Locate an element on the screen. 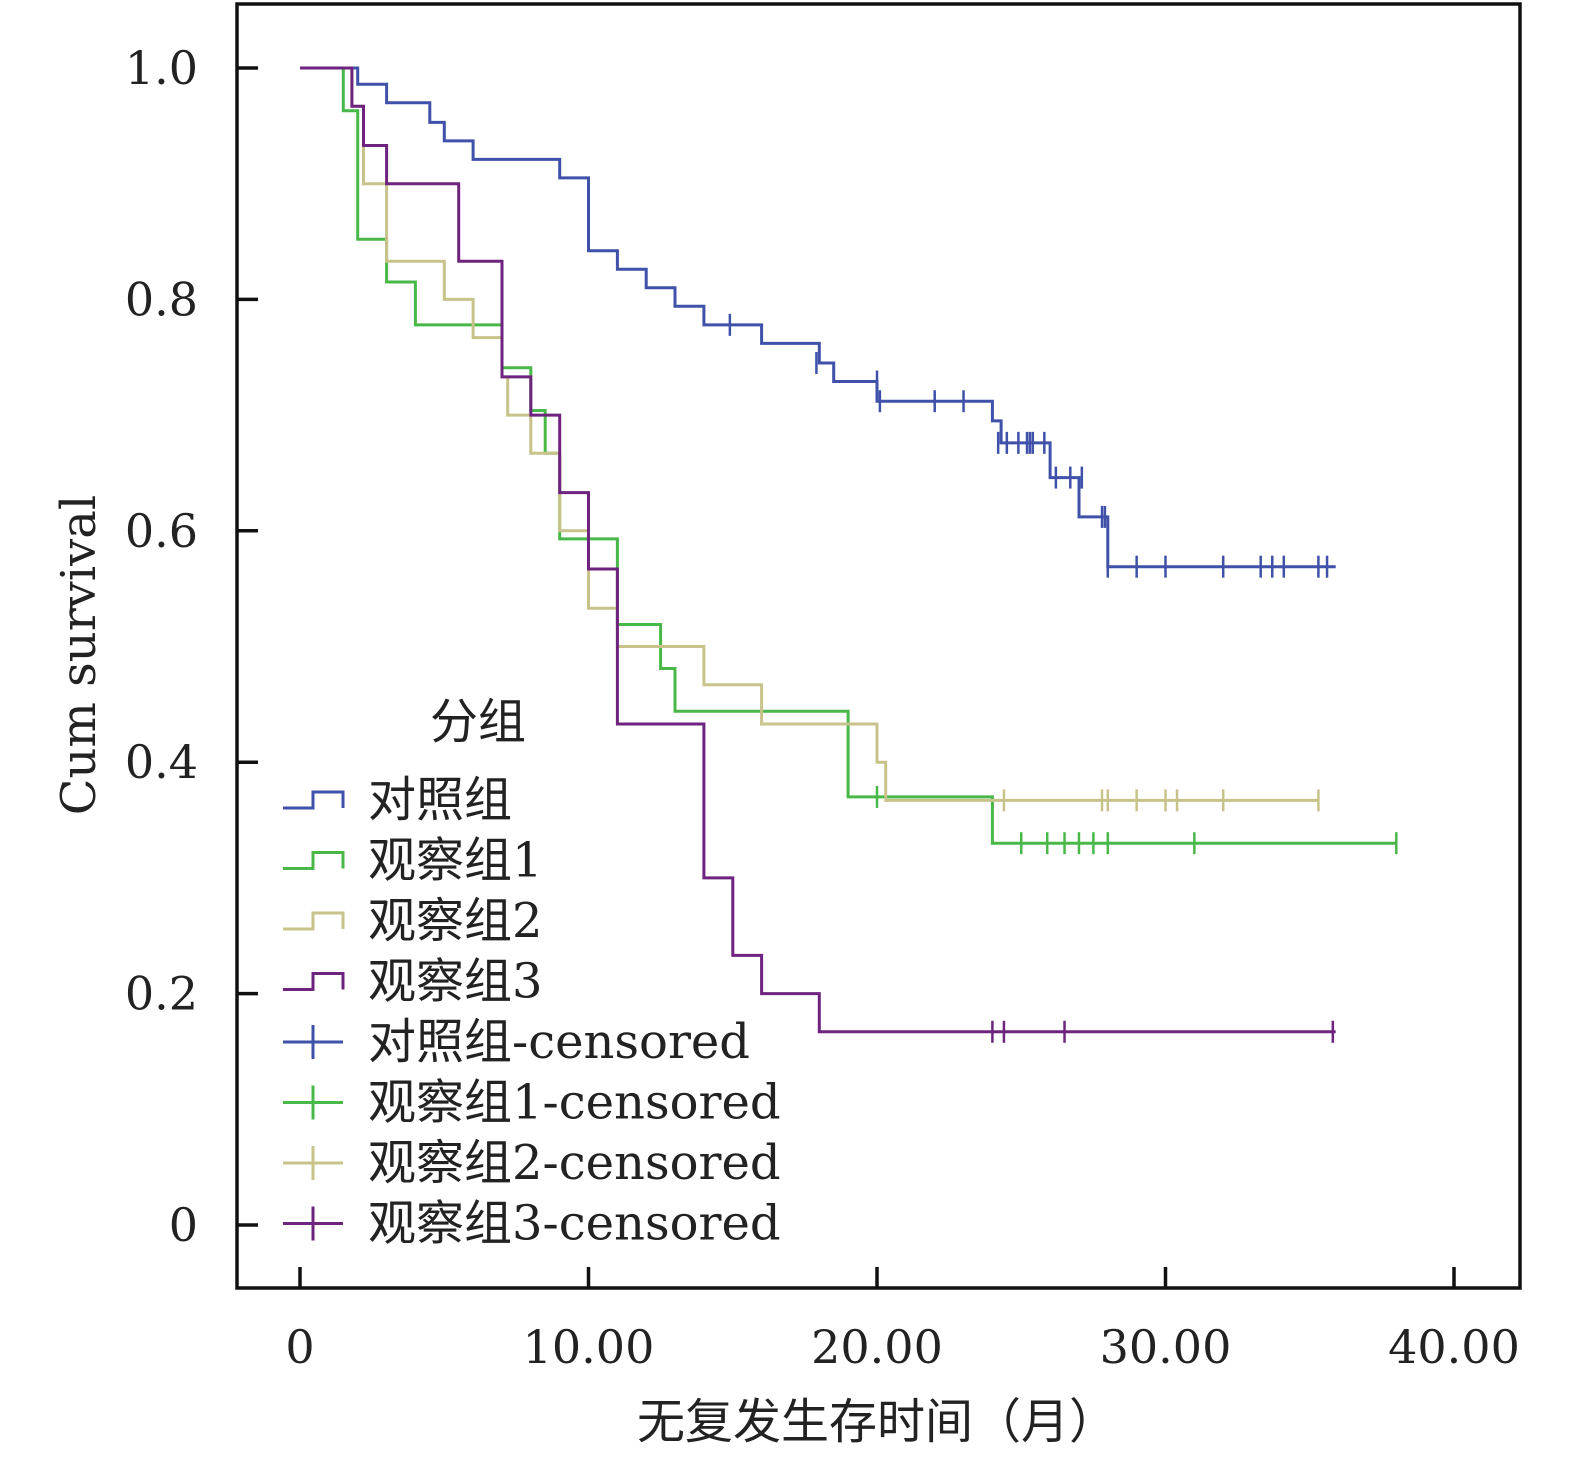 The width and height of the screenshot is (1575, 1463). x-tick-label: 0 is located at coordinates (299, 1347).